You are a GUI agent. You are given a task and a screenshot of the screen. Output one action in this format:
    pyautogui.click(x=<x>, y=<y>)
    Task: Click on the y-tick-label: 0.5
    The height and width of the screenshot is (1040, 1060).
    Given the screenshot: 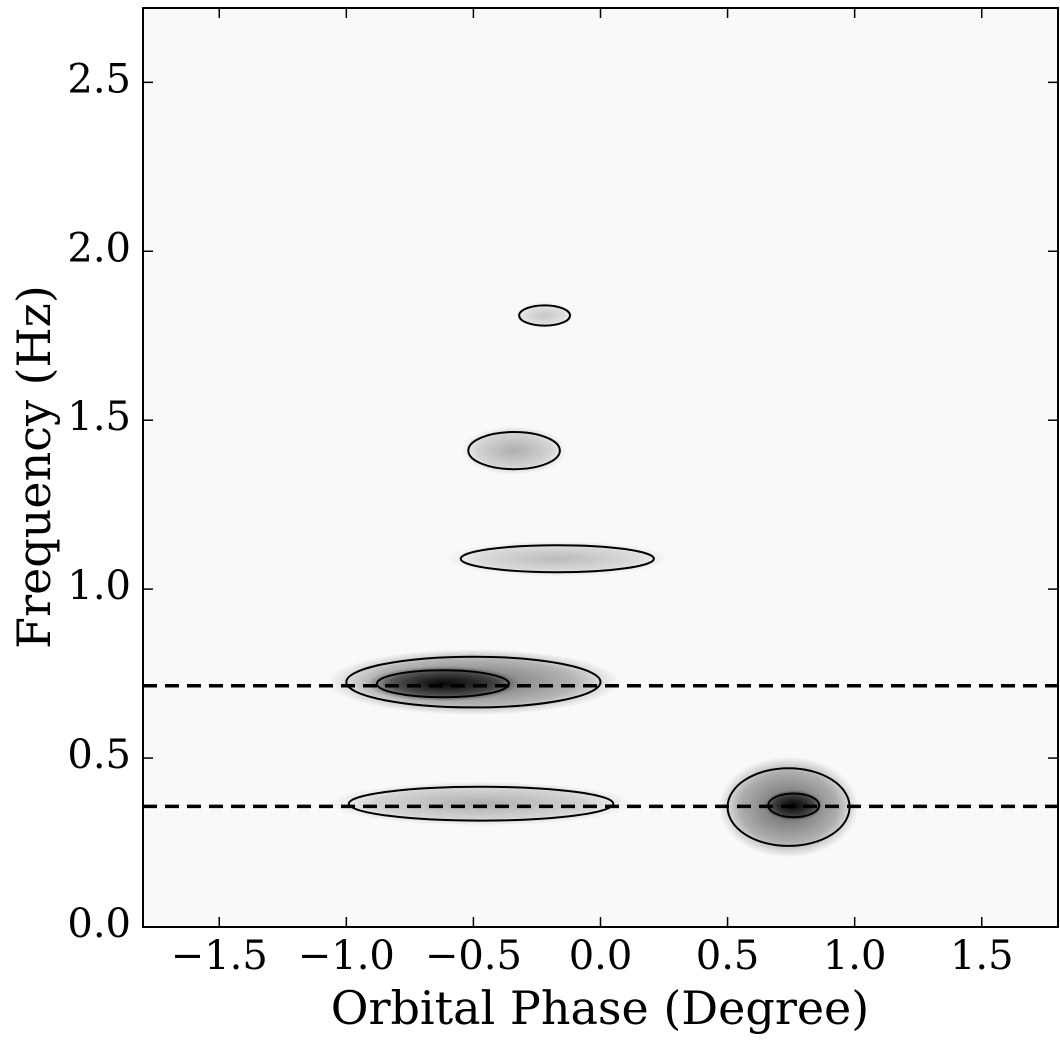 What is the action you would take?
    pyautogui.click(x=99, y=755)
    